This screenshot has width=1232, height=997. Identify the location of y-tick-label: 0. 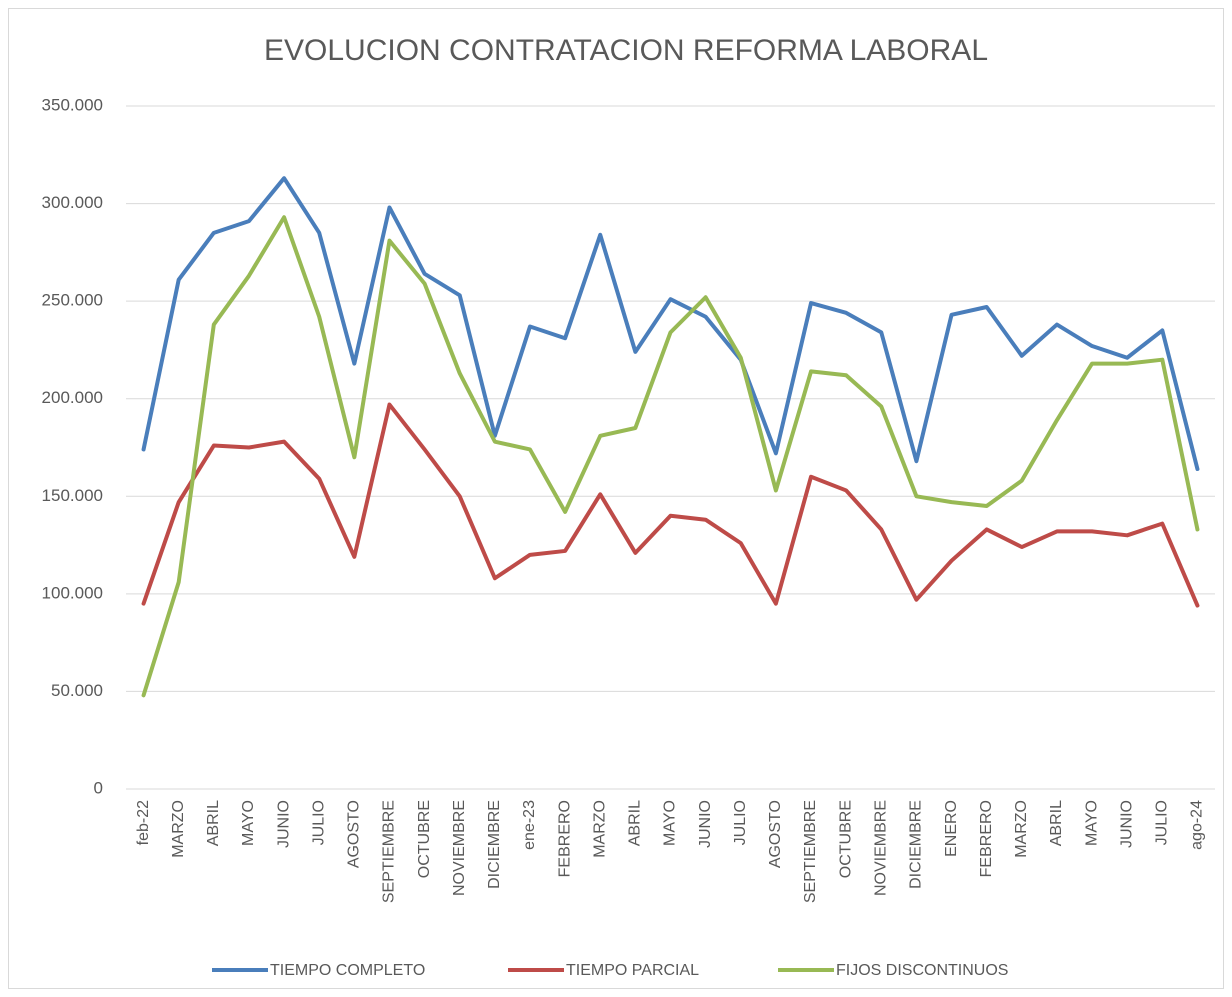
(98, 787).